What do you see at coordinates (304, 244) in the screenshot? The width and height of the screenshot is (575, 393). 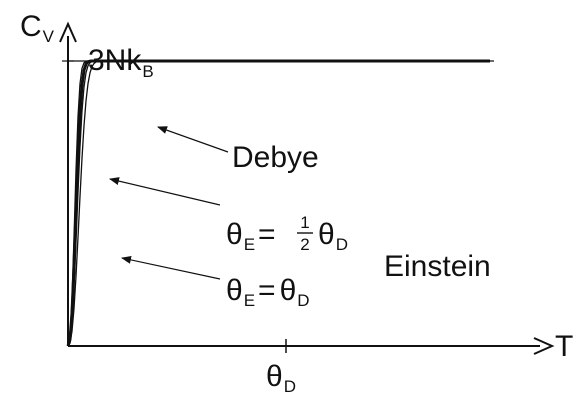 I see `fraction-denominator: 2` at bounding box center [304, 244].